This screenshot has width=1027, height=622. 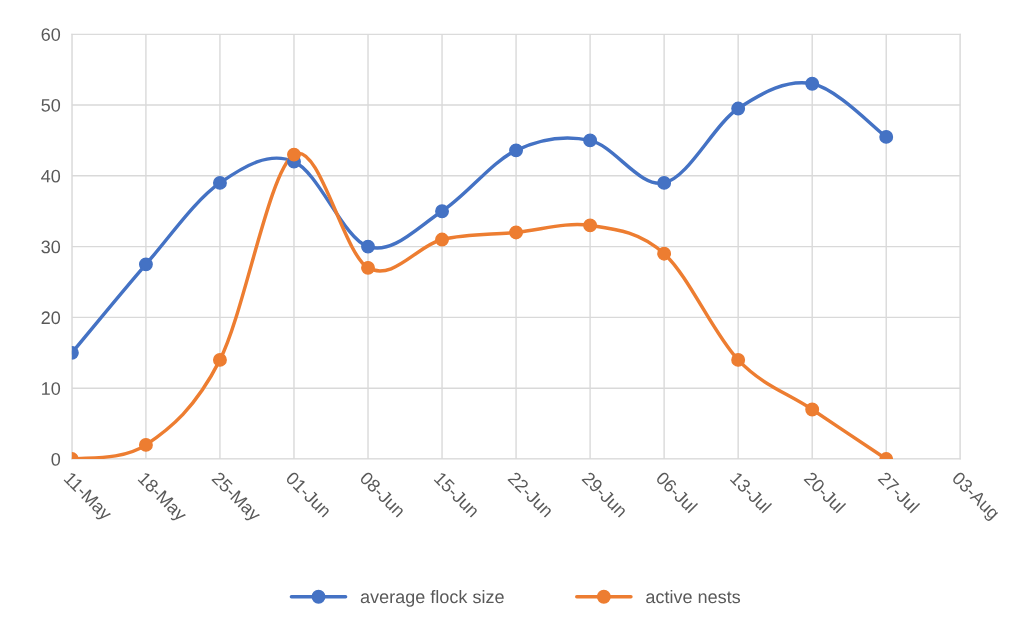 What do you see at coordinates (51, 247) in the screenshot?
I see `y-tick-label: 30` at bounding box center [51, 247].